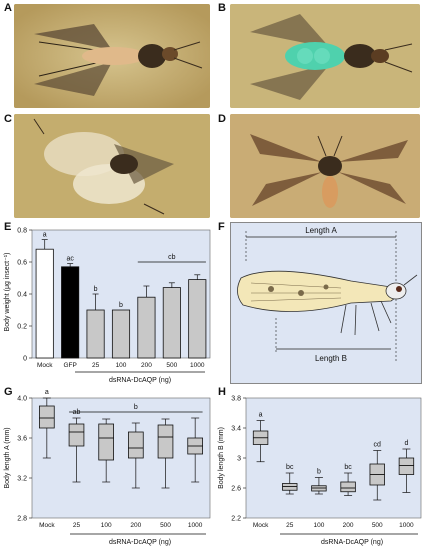 The height and width of the screenshot is (550, 425). I want to click on x-axis-label-g: dsRNA-DcAQP (ng), so click(140, 542).